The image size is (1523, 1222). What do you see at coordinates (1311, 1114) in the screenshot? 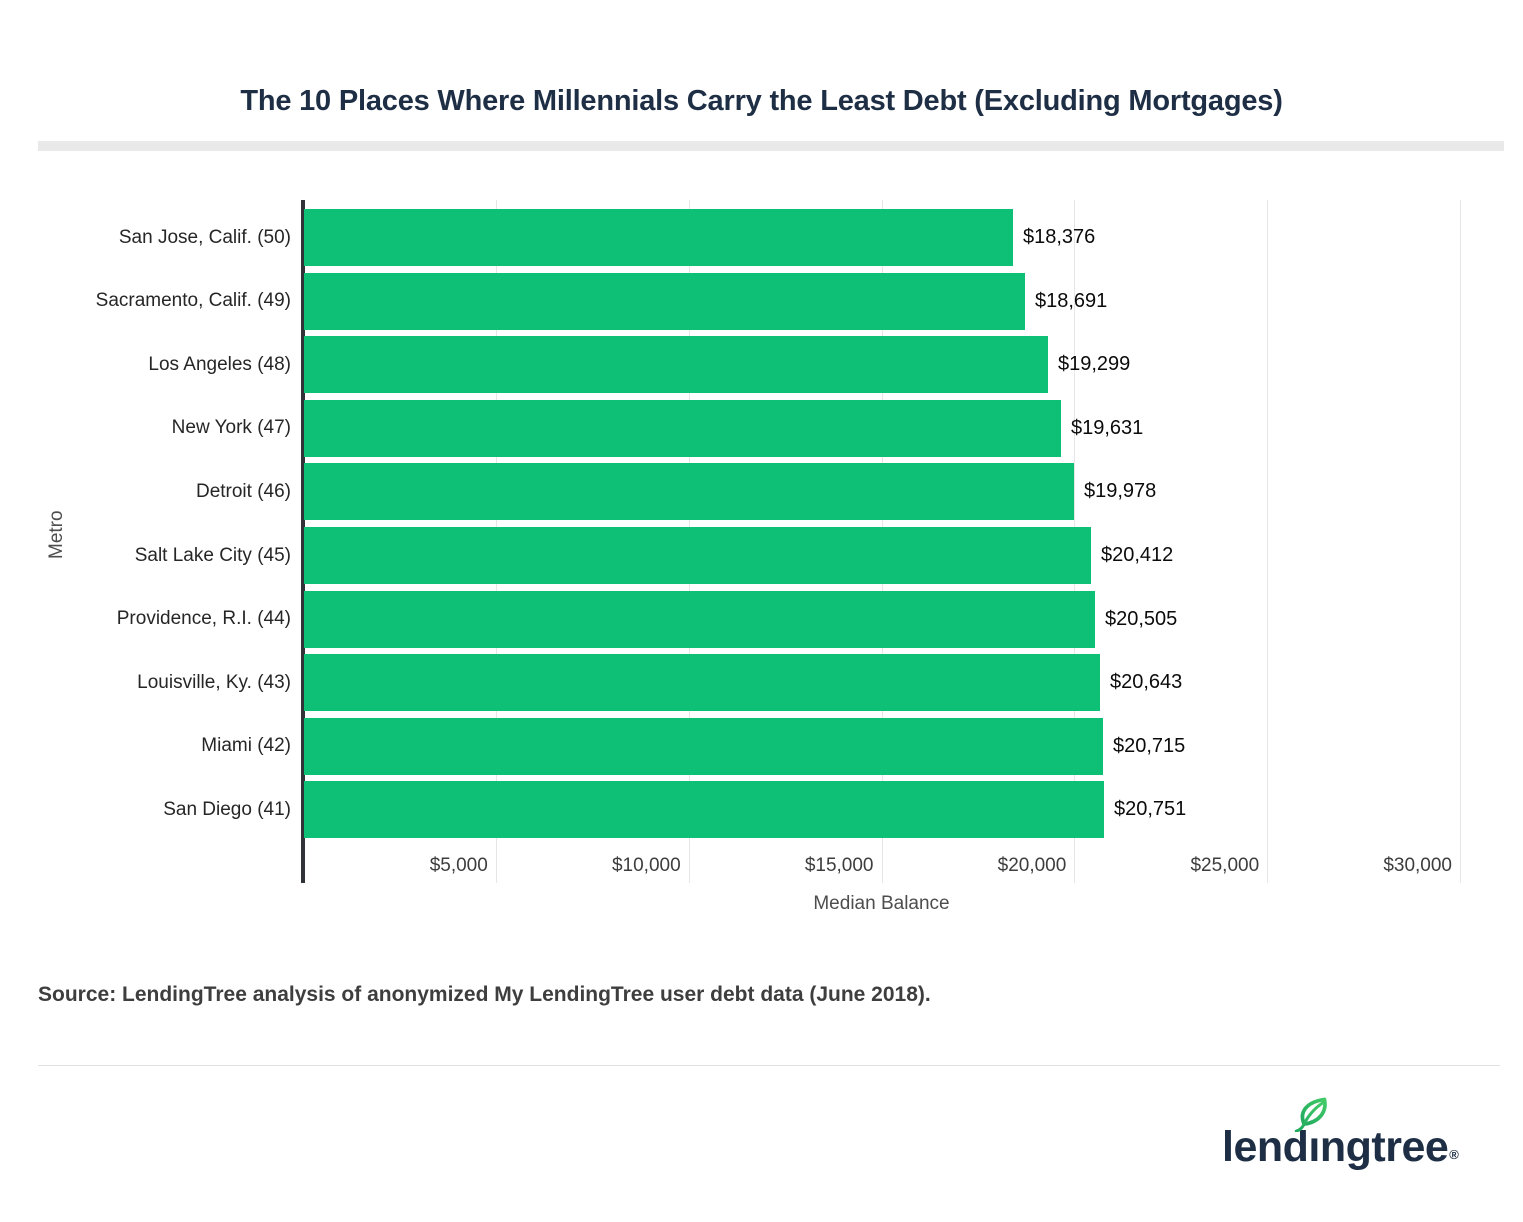
I see `leaf-icon` at bounding box center [1311, 1114].